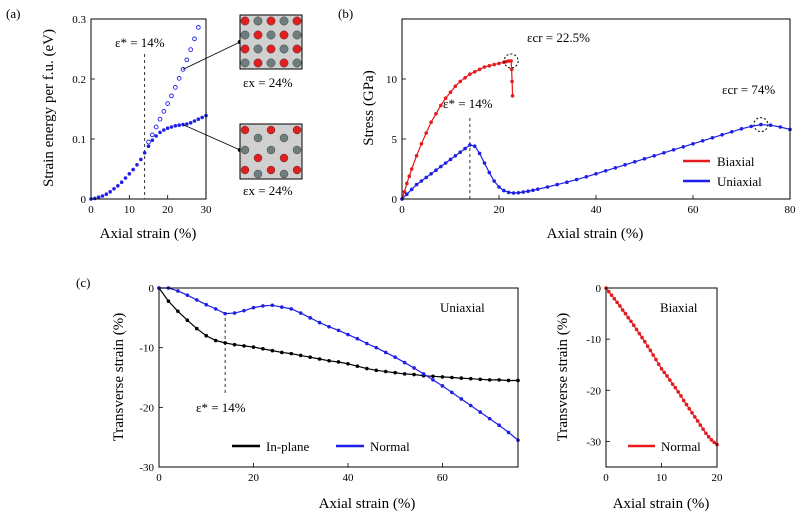  What do you see at coordinates (369, 107) in the screenshot?
I see `y-axis-label: Stress (GPa)` at bounding box center [369, 107].